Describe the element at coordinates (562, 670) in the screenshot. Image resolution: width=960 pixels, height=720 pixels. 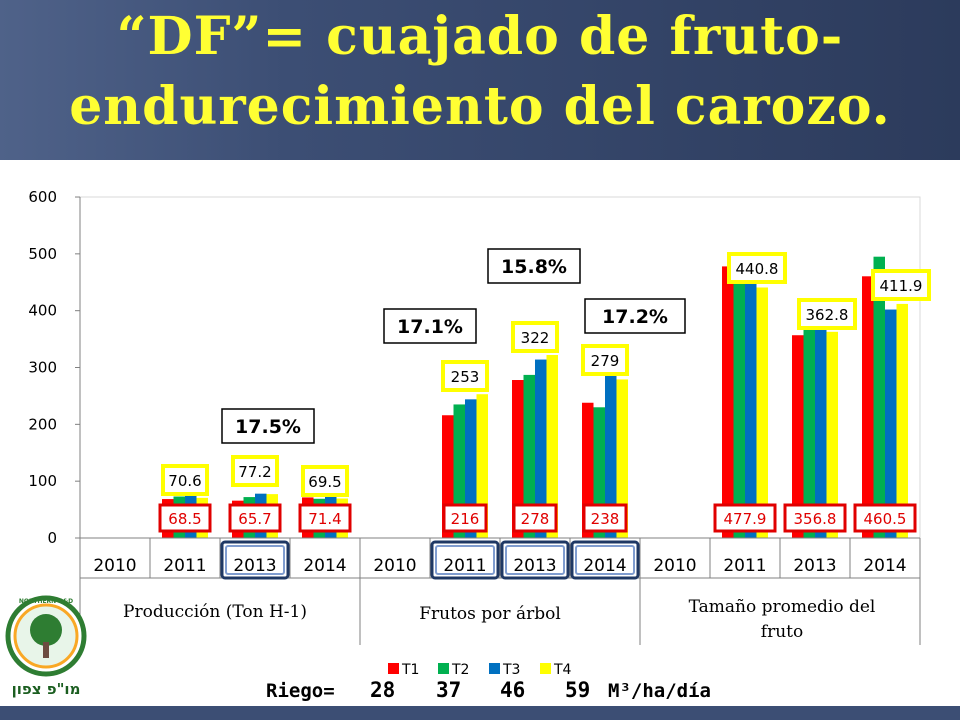
I see `legend-label-t4: T4` at that location.